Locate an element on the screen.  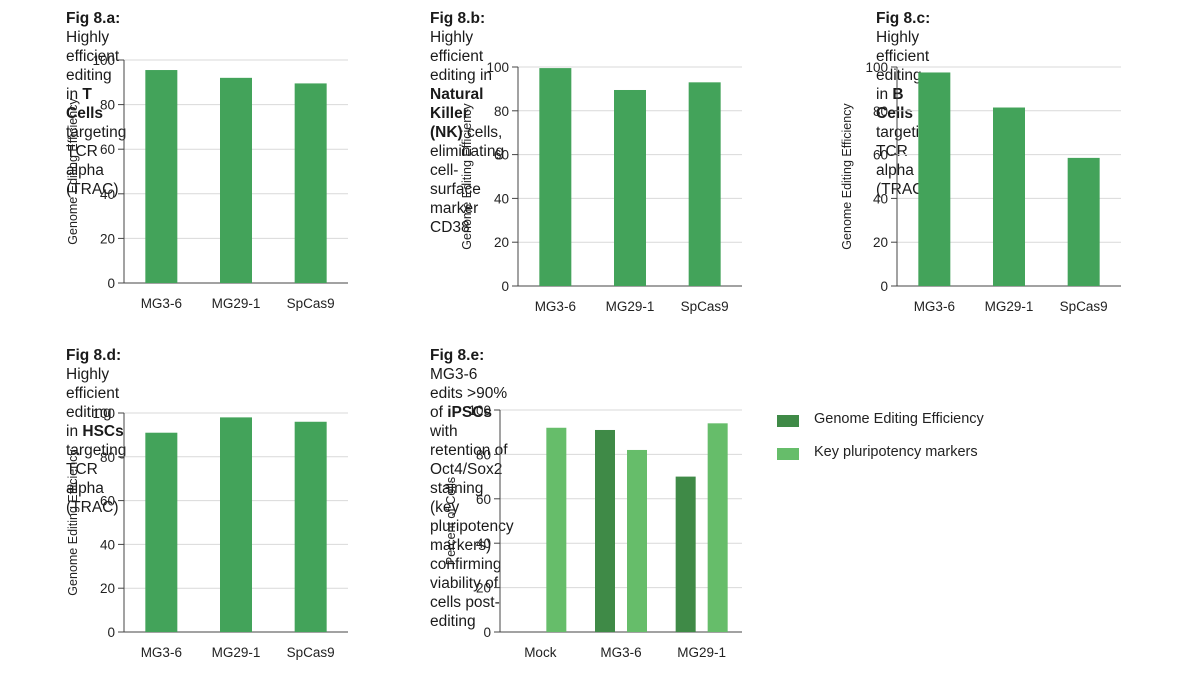
legend-swatch-pluripotency is located at coordinates (788, 454).